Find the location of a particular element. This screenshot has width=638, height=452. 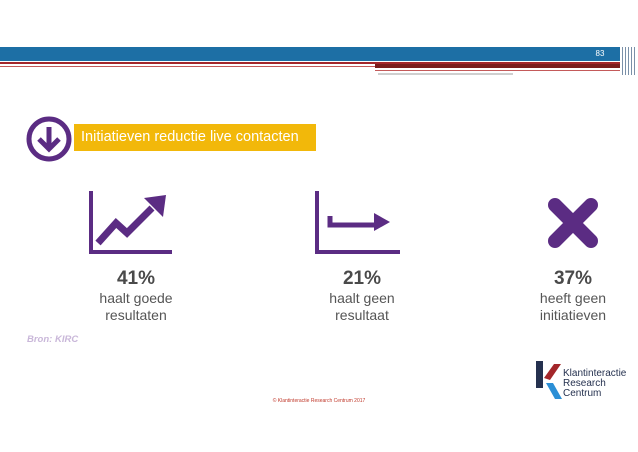

arrow-down-circle-icon is located at coordinates (49, 139).